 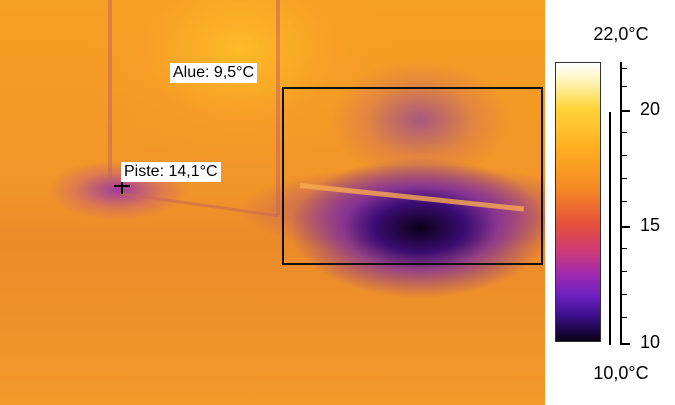 What do you see at coordinates (171, 172) in the screenshot?
I see `point-temperature-label: Piste: 14,1°C` at bounding box center [171, 172].